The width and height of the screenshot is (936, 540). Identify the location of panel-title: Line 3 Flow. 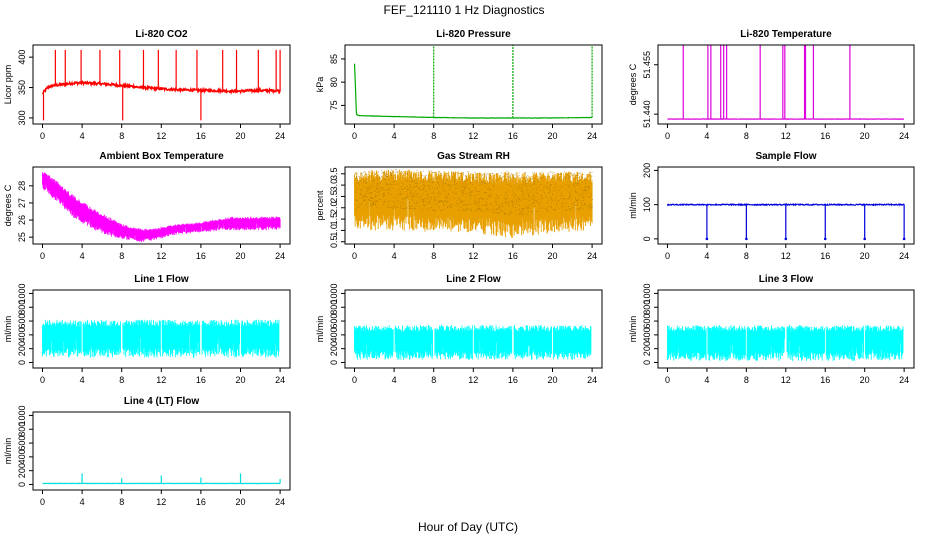
(786, 279).